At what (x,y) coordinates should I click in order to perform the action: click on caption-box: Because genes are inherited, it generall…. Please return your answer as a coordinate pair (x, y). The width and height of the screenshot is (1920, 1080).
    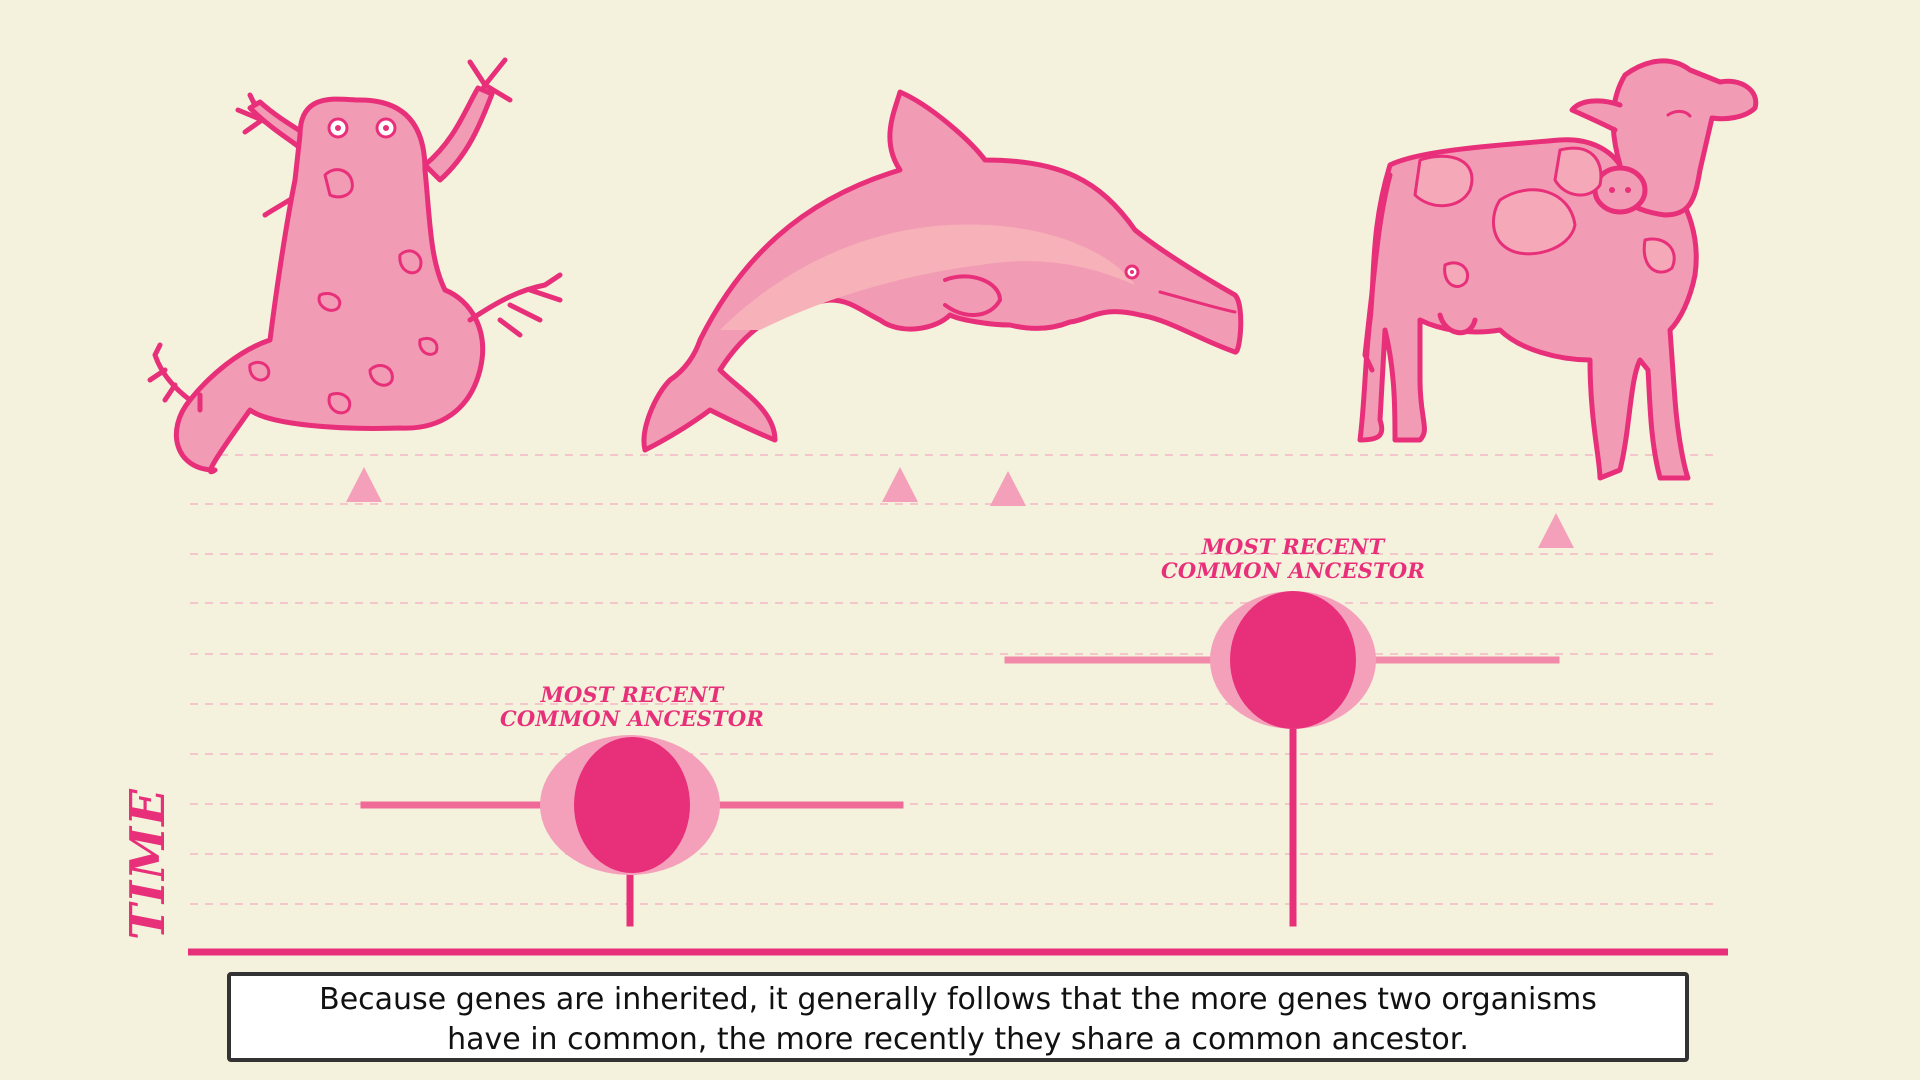
    Looking at the image, I should click on (958, 1017).